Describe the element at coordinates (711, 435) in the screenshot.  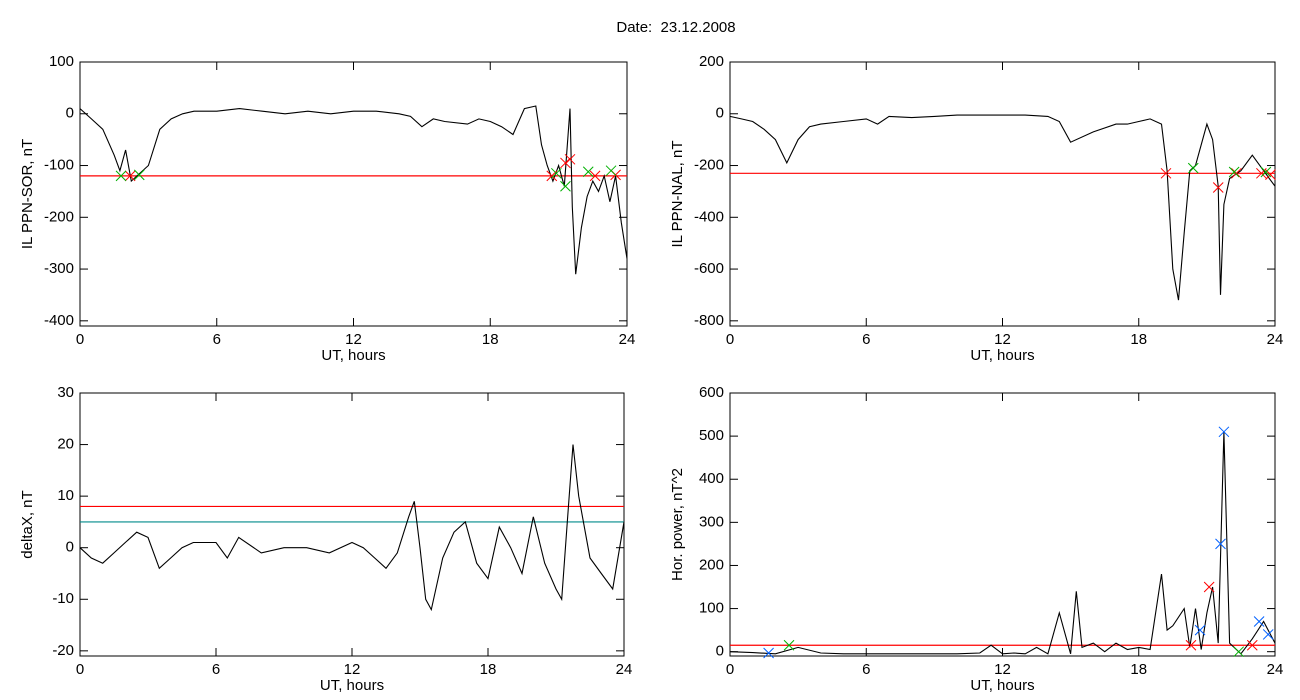
I see `y-tick-label: 500` at that location.